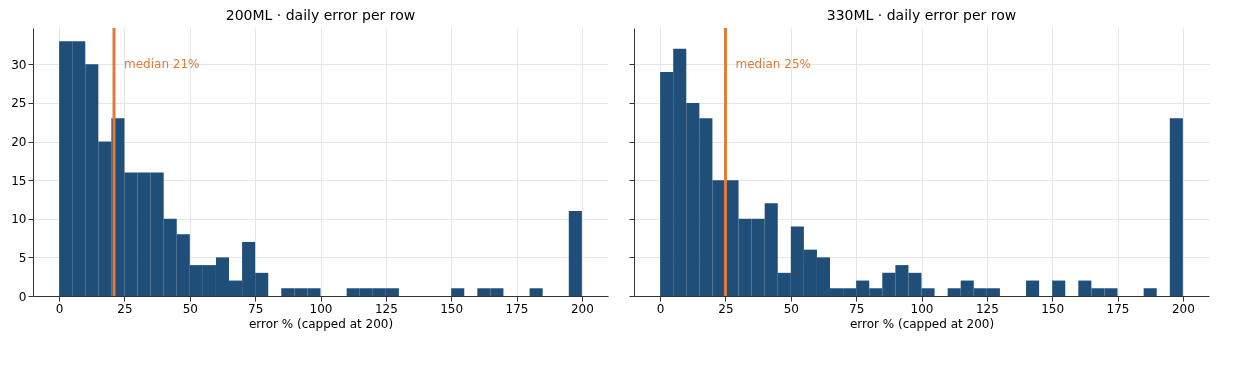 This screenshot has height=382, width=1250. Describe the element at coordinates (19, 103) in the screenshot. I see `y-tick-label: 25` at that location.